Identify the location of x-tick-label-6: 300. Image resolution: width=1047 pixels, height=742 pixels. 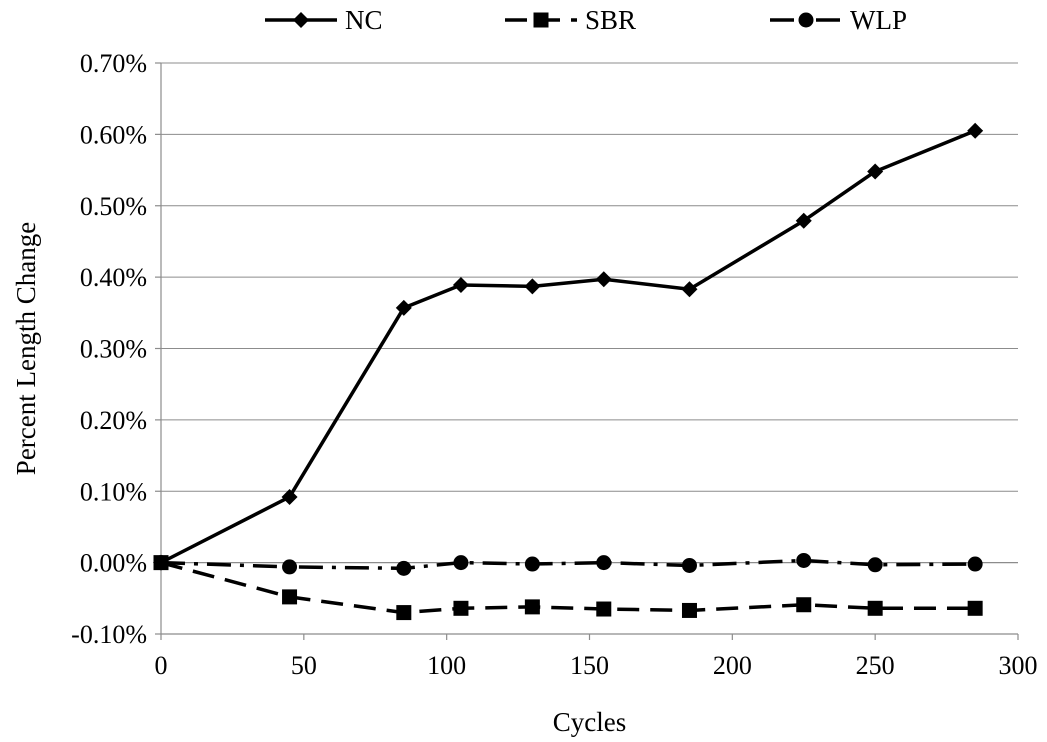
(1018, 665).